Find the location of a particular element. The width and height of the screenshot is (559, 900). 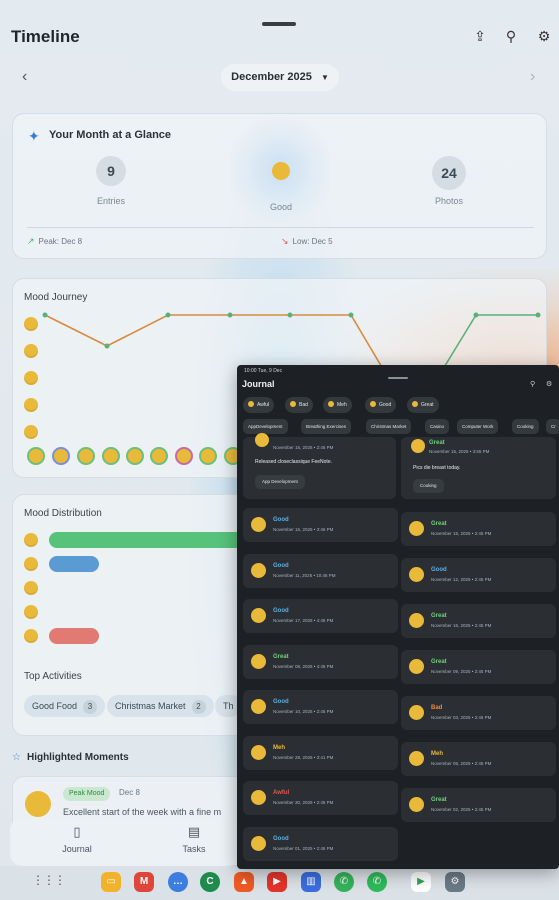

entry-date: November 28, 2025 • 3:41 PM is located at coordinates (303, 757).